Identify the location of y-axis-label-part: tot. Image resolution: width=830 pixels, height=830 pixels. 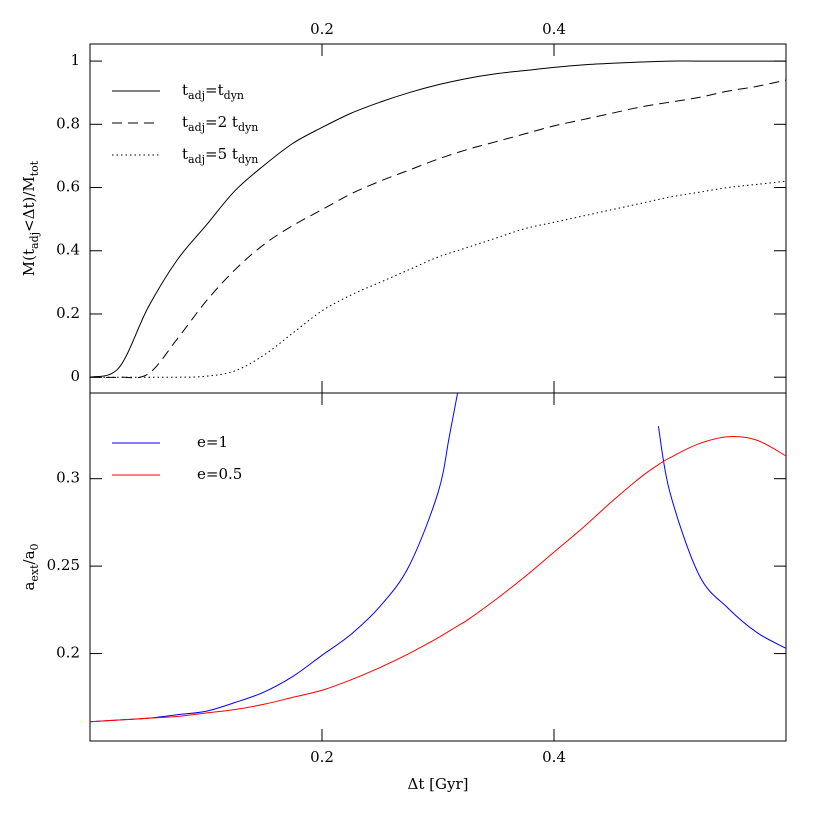
(34, 168).